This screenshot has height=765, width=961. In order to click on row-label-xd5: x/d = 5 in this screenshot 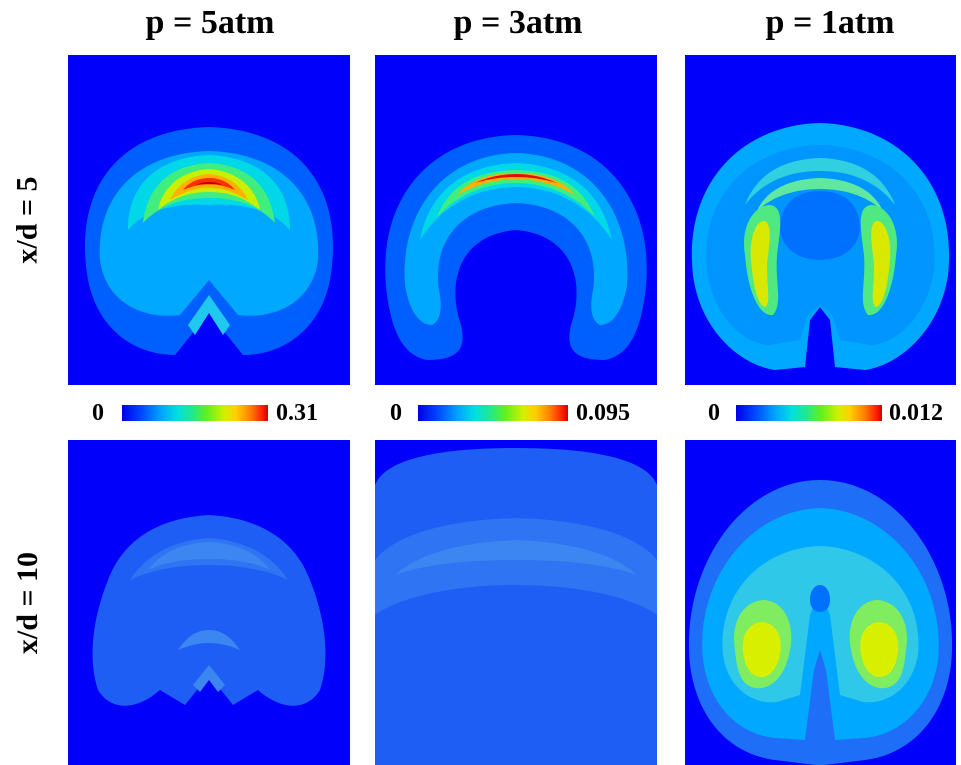, I will do `click(28, 220)`.